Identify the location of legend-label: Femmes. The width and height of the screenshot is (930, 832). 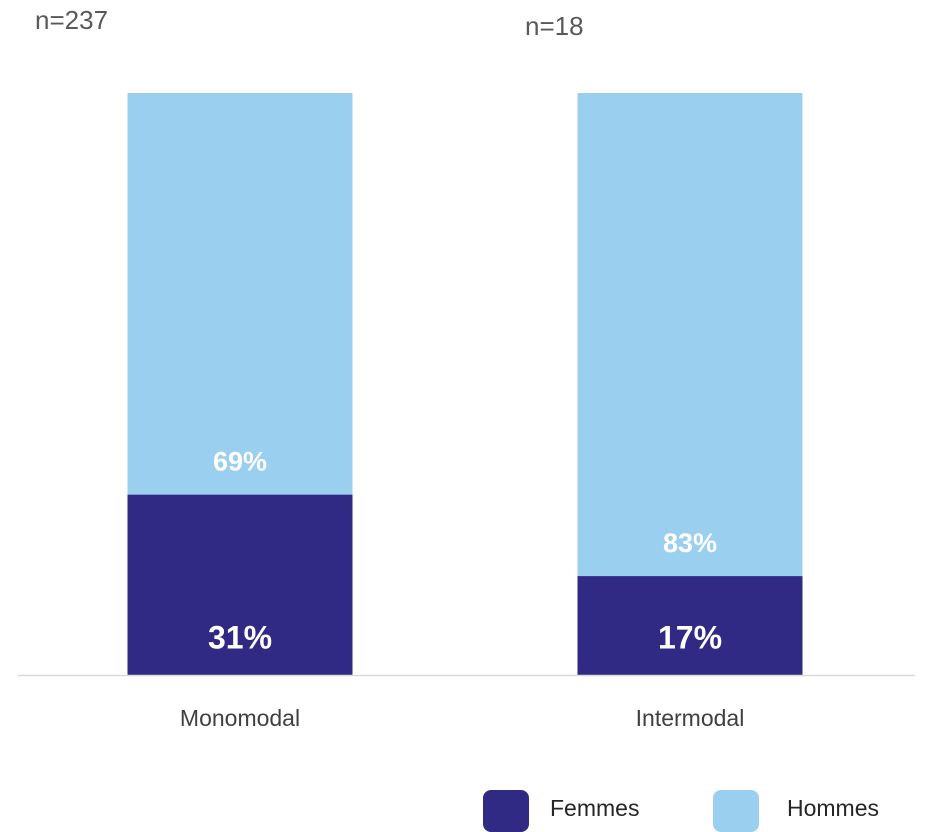
(594, 808).